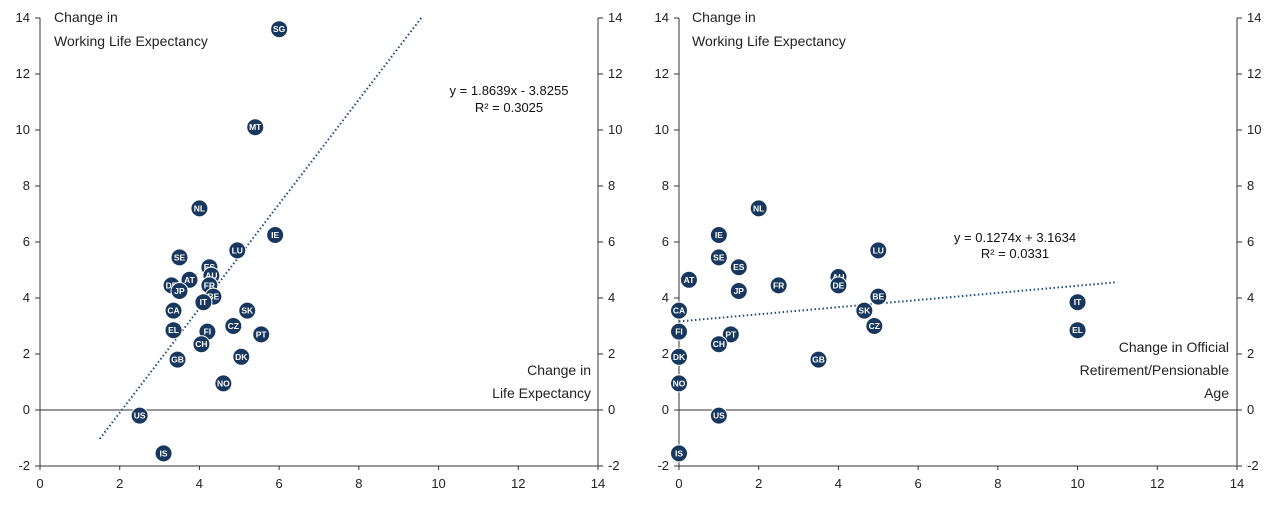 Image resolution: width=1280 pixels, height=515 pixels. Describe the element at coordinates (665, 353) in the screenshot. I see `y-tick-label-left: 2` at that location.